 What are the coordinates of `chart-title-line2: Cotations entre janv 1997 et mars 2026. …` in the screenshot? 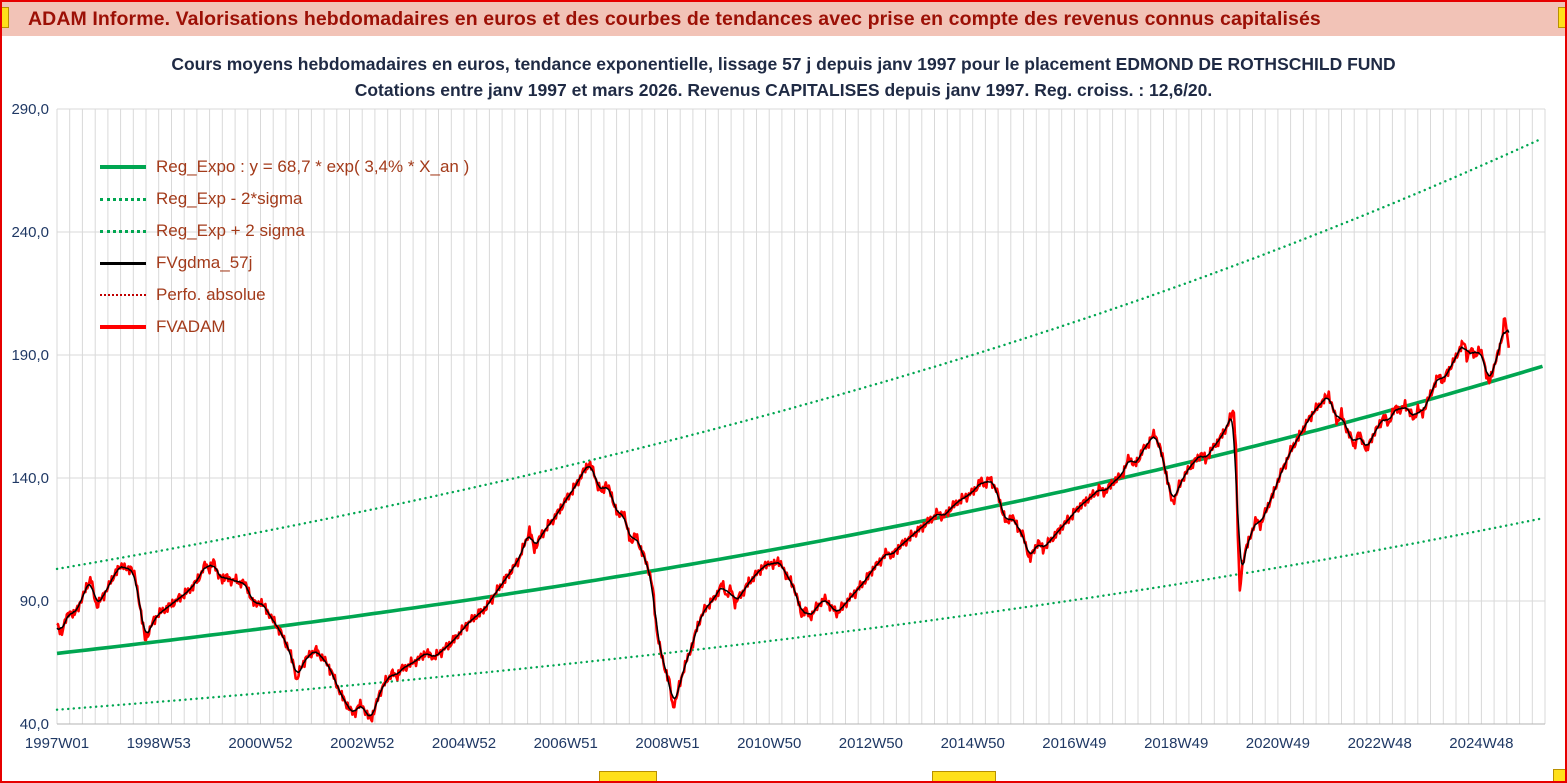 It's located at (783, 90).